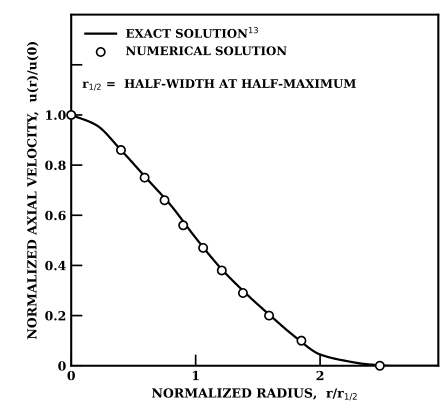 The width and height of the screenshot is (445, 418). Describe the element at coordinates (55, 215) in the screenshot. I see `y-tick-label: 0.6` at that location.